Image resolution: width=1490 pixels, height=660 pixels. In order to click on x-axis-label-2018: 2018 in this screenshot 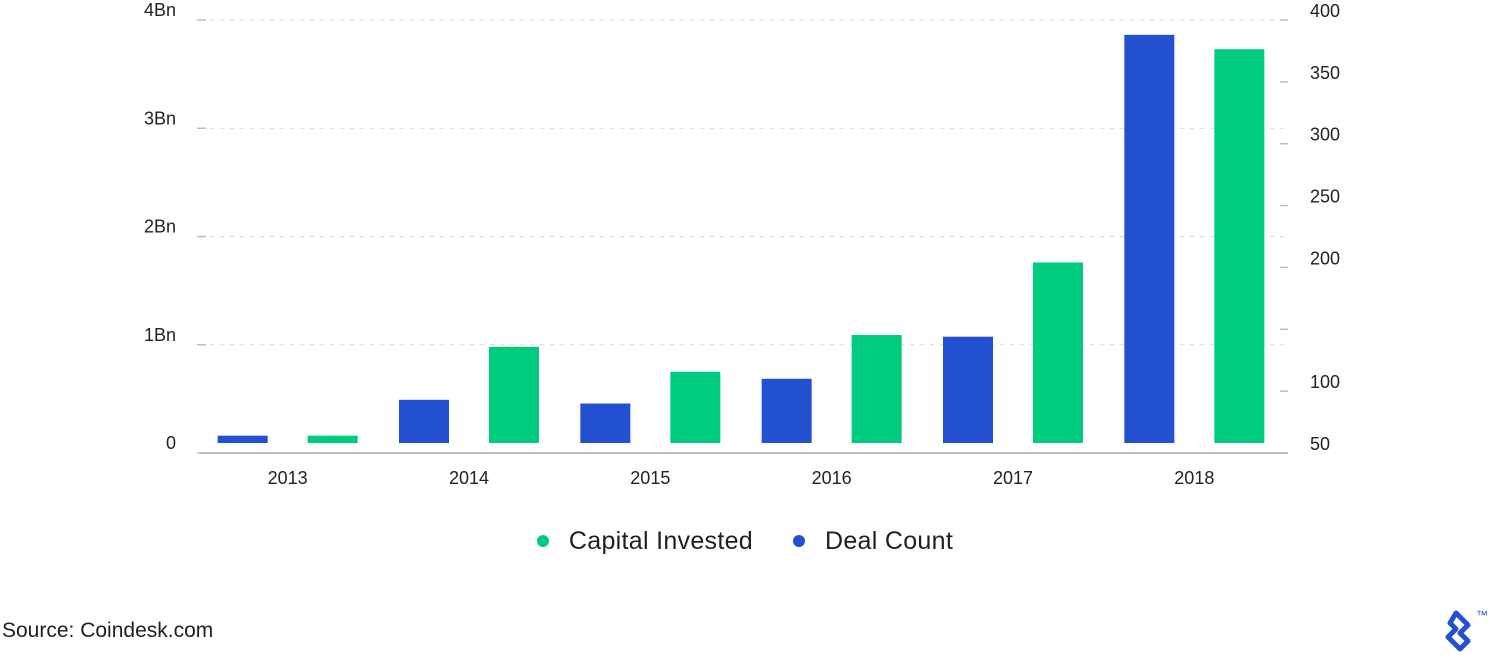, I will do `click(1194, 478)`.